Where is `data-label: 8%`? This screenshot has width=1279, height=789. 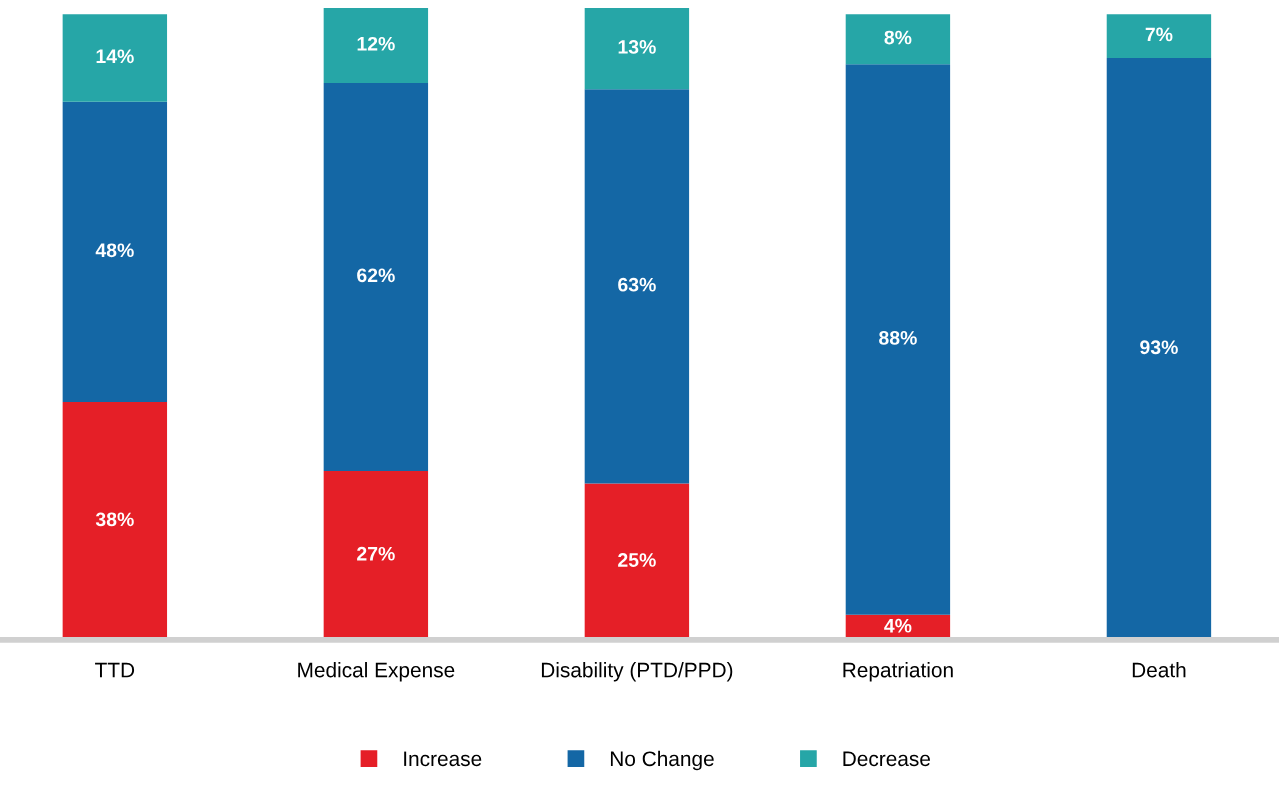 data-label: 8% is located at coordinates (898, 37).